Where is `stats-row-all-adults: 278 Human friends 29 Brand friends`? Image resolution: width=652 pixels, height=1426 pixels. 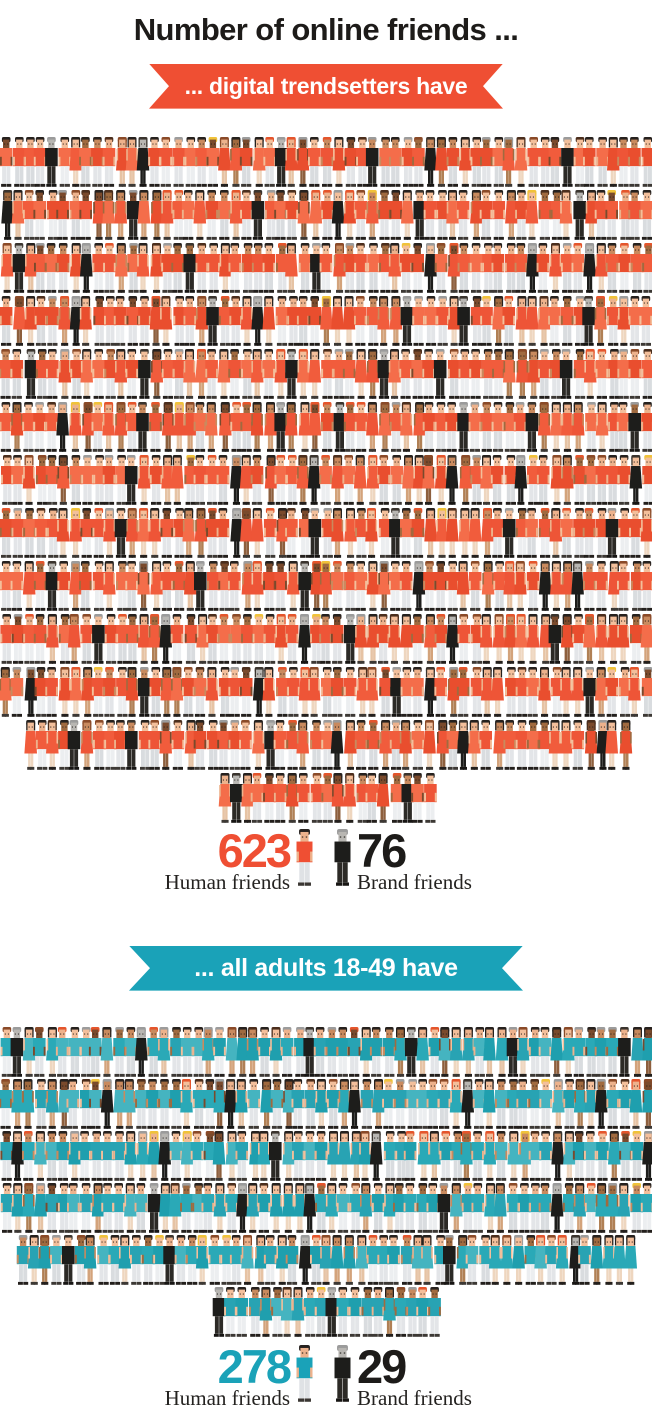 stats-row-all-adults: 278 Human friends 29 Brand friends is located at coordinates (326, 1376).